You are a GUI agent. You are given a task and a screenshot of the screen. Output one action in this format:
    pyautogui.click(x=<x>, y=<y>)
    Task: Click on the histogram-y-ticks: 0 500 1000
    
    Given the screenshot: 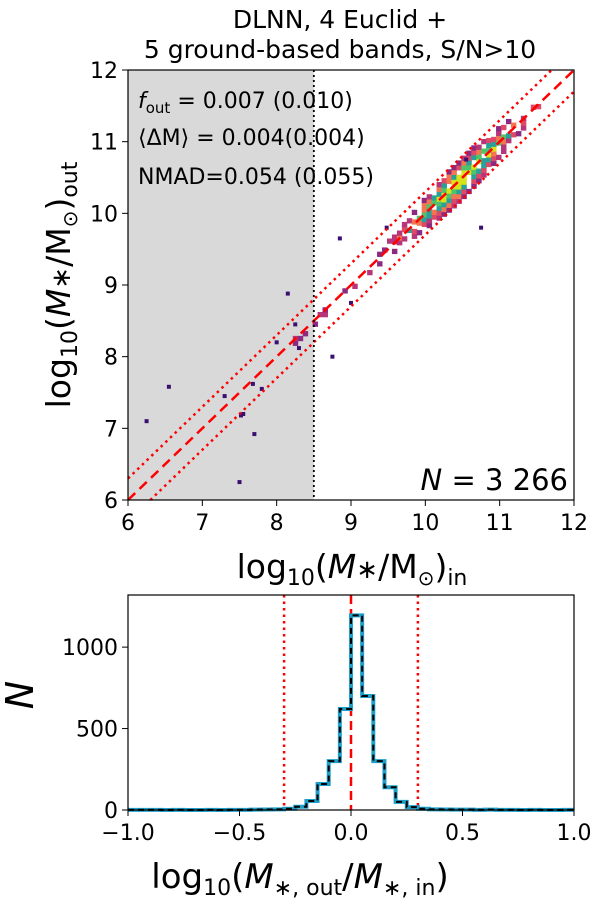 What is the action you would take?
    pyautogui.click(x=95, y=730)
    